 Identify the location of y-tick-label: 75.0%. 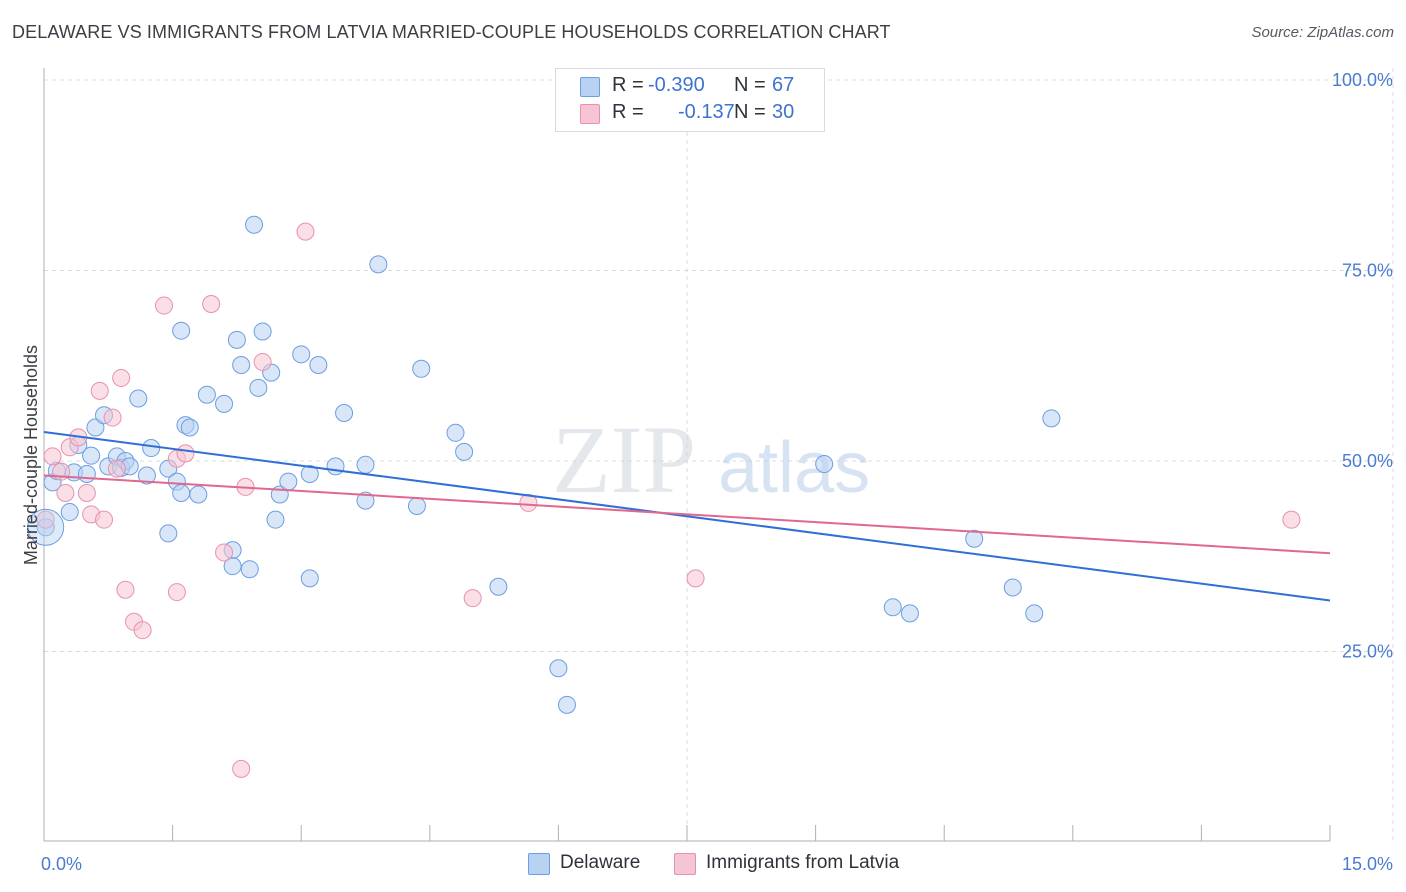
(1367, 271).